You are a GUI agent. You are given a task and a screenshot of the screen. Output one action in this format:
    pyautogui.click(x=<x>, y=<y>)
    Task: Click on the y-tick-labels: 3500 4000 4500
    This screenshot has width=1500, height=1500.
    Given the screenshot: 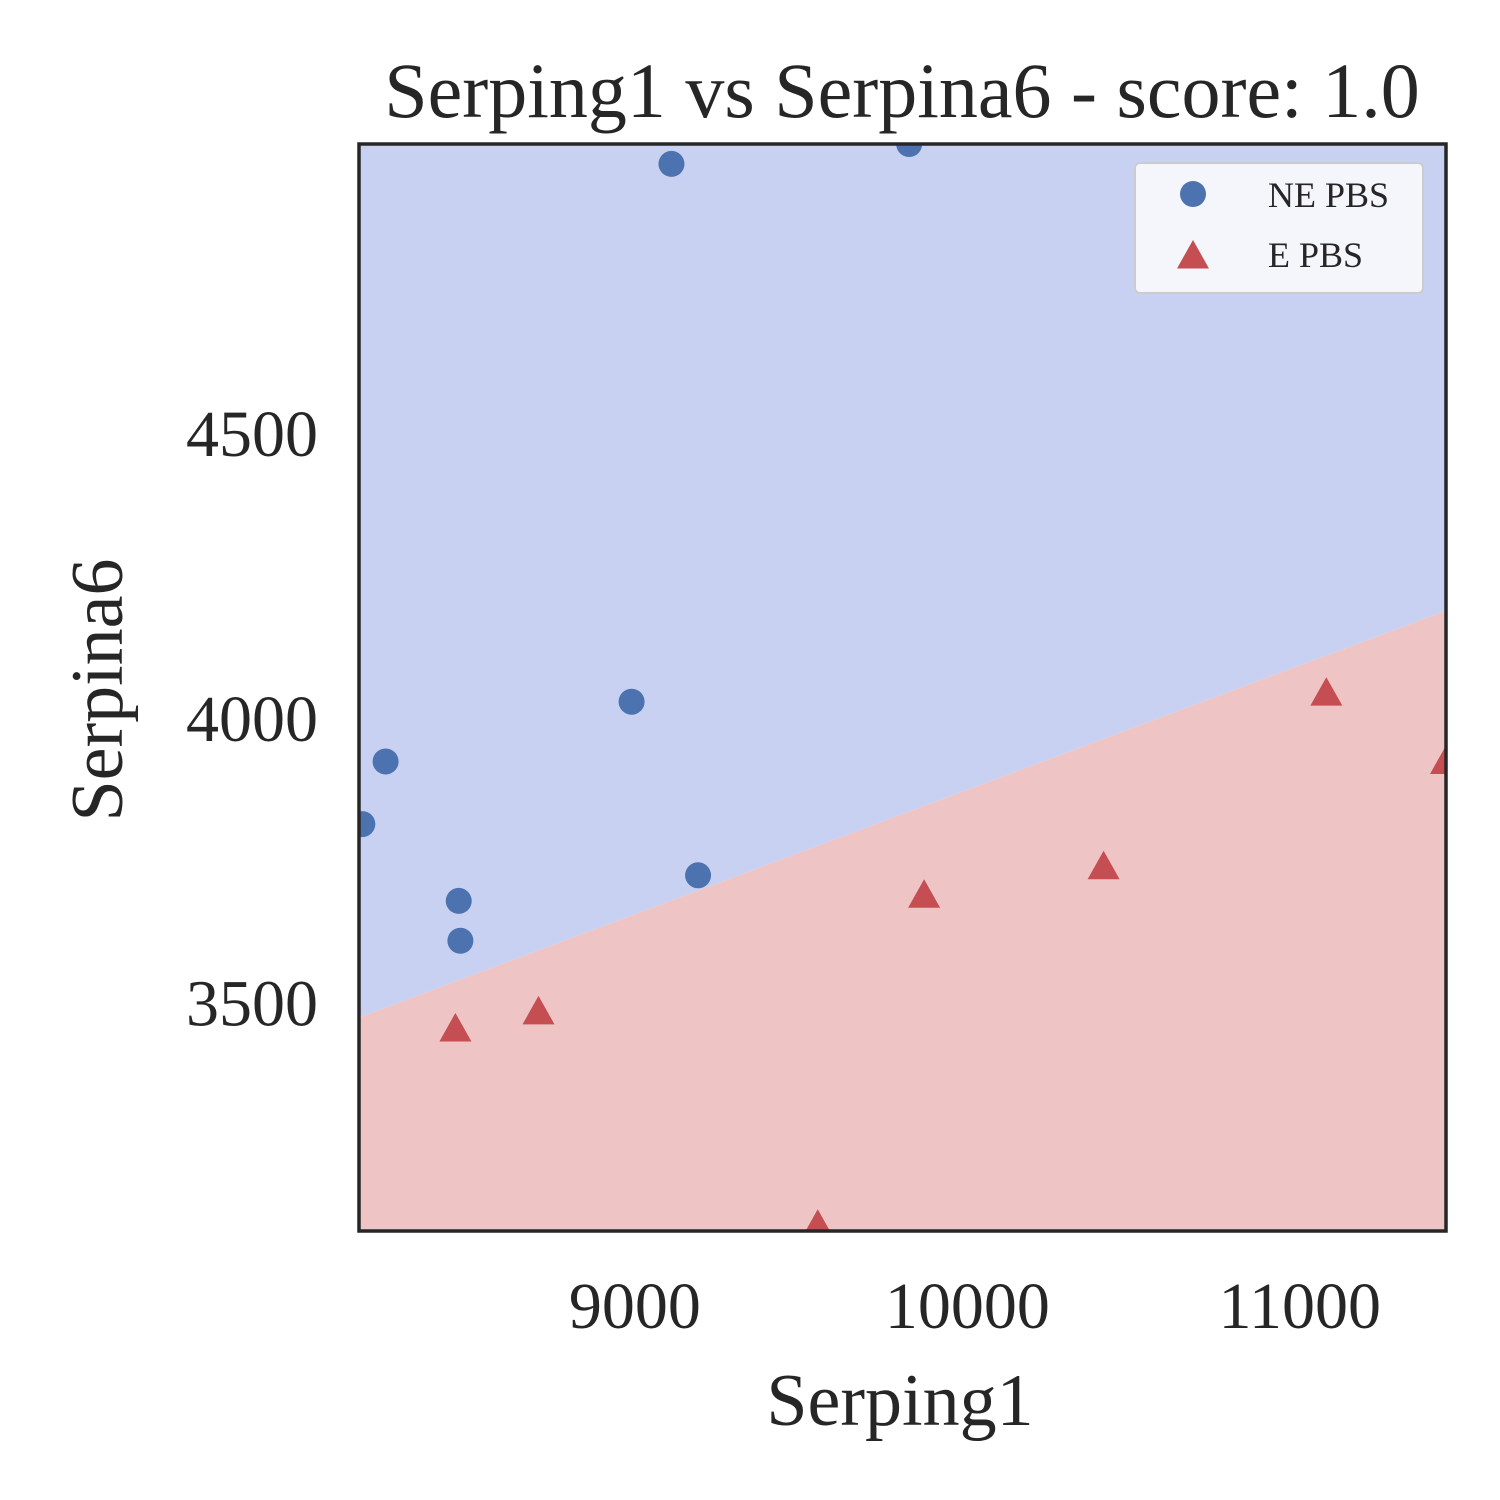 What is the action you would take?
    pyautogui.click(x=252, y=719)
    